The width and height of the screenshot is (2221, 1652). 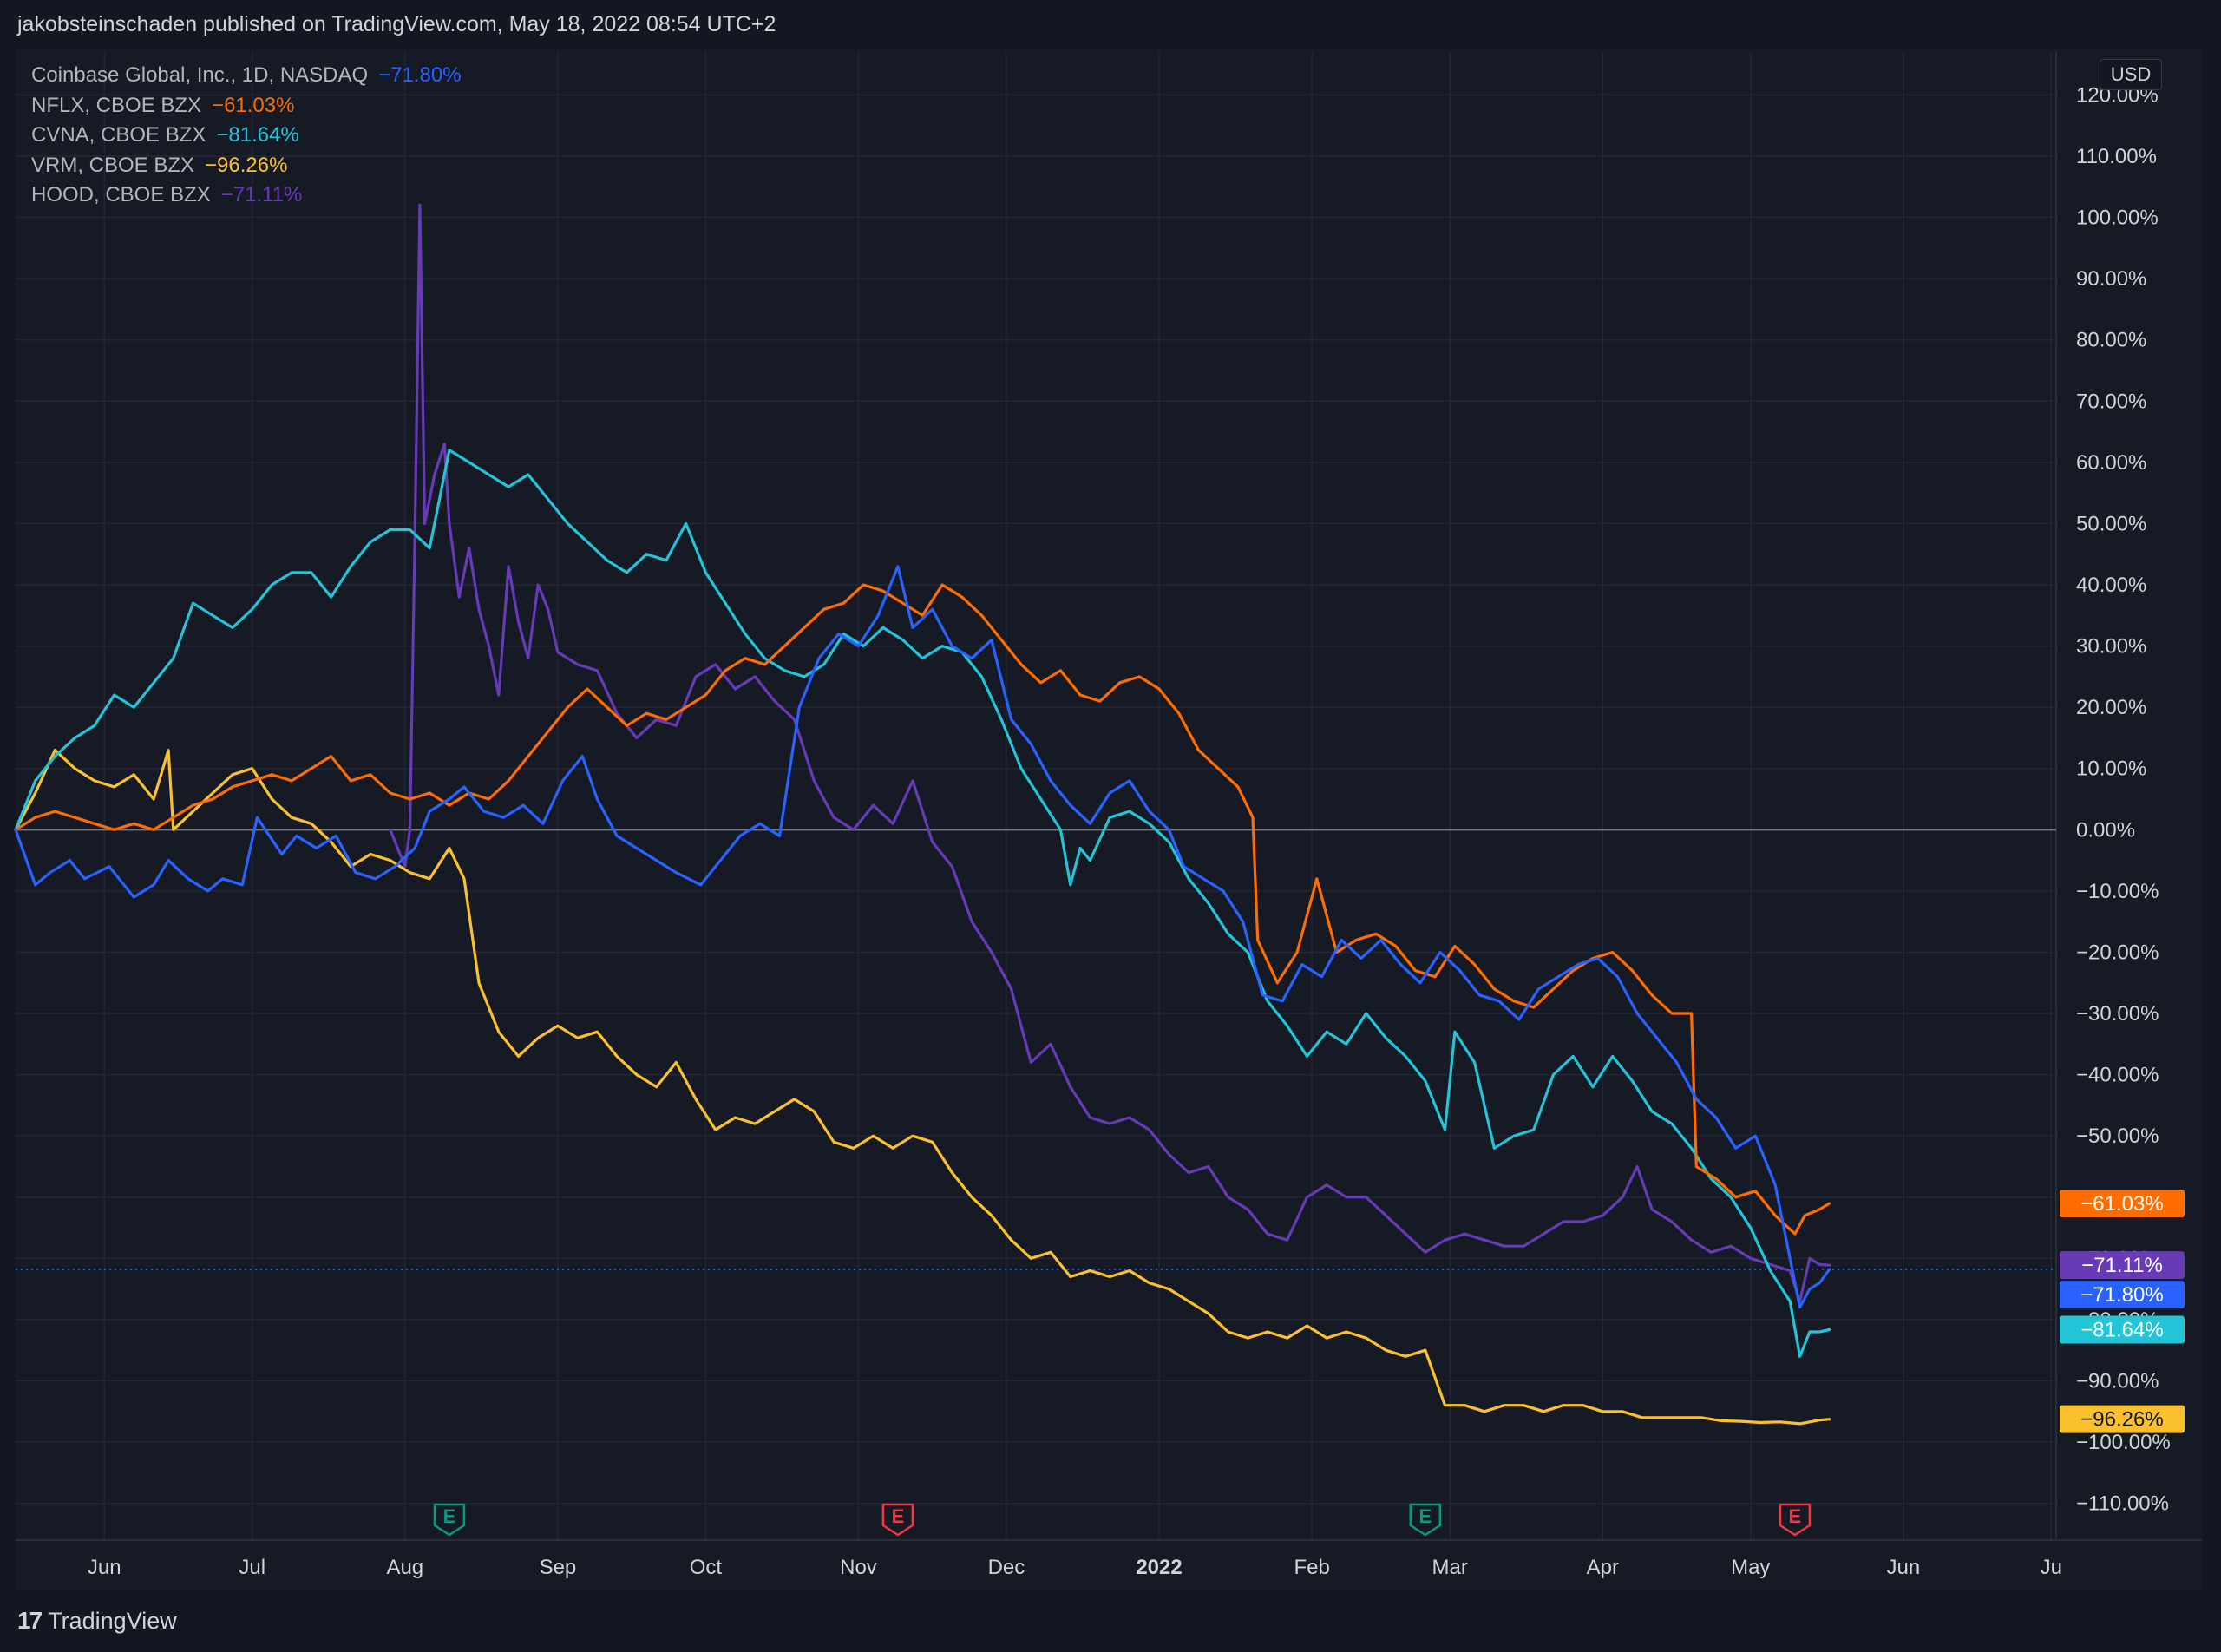 What do you see at coordinates (1159, 1568) in the screenshot?
I see `x-tick-label: 2022` at bounding box center [1159, 1568].